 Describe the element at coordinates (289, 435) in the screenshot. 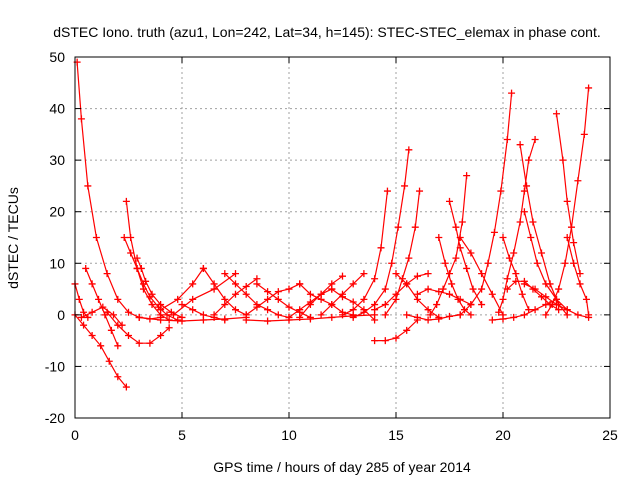

I see `x-tick-label: 10` at that location.